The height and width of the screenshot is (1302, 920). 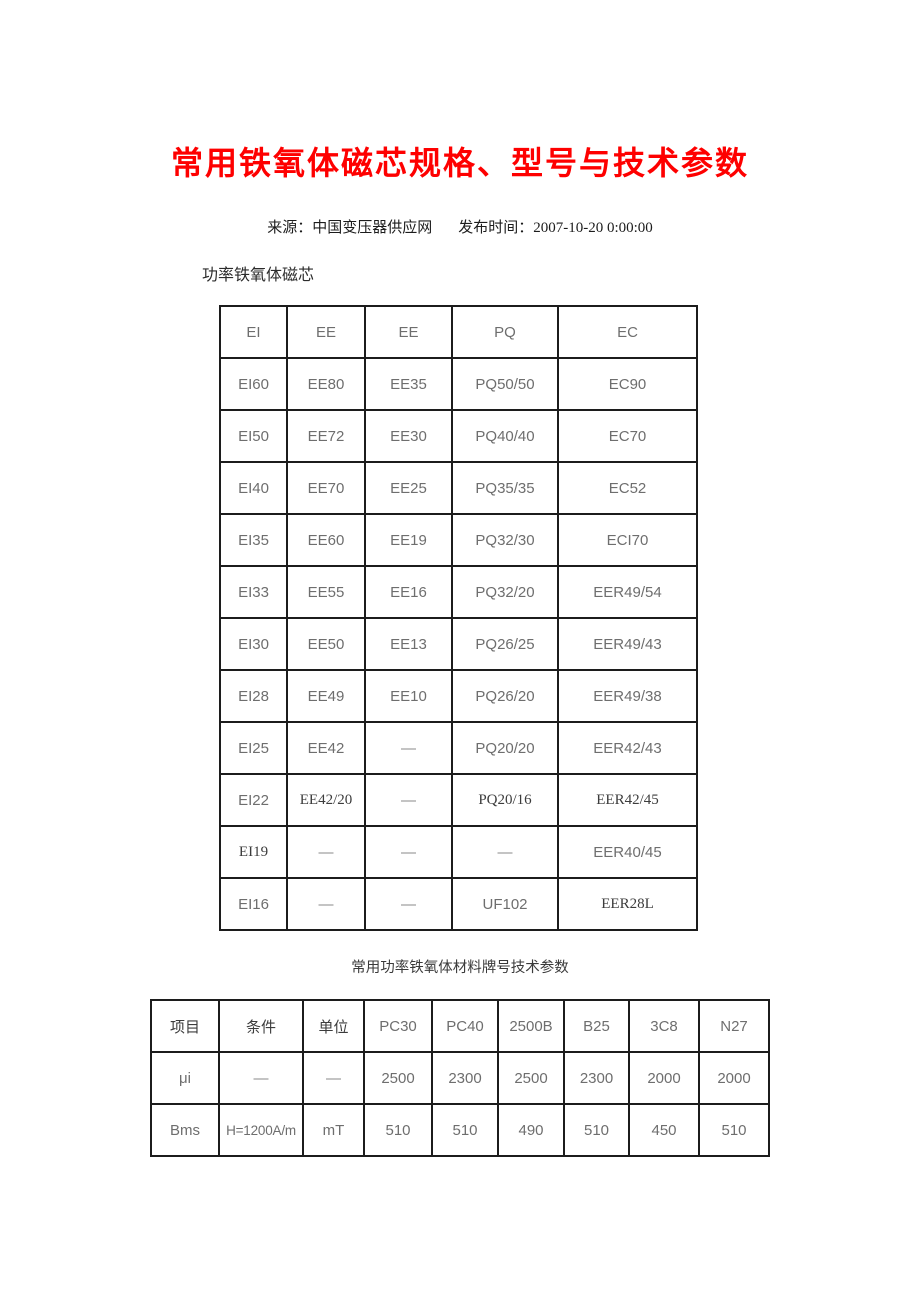 I want to click on table-row: EI50 EE72 EE30 PQ40/40 EC70, so click(x=458, y=436).